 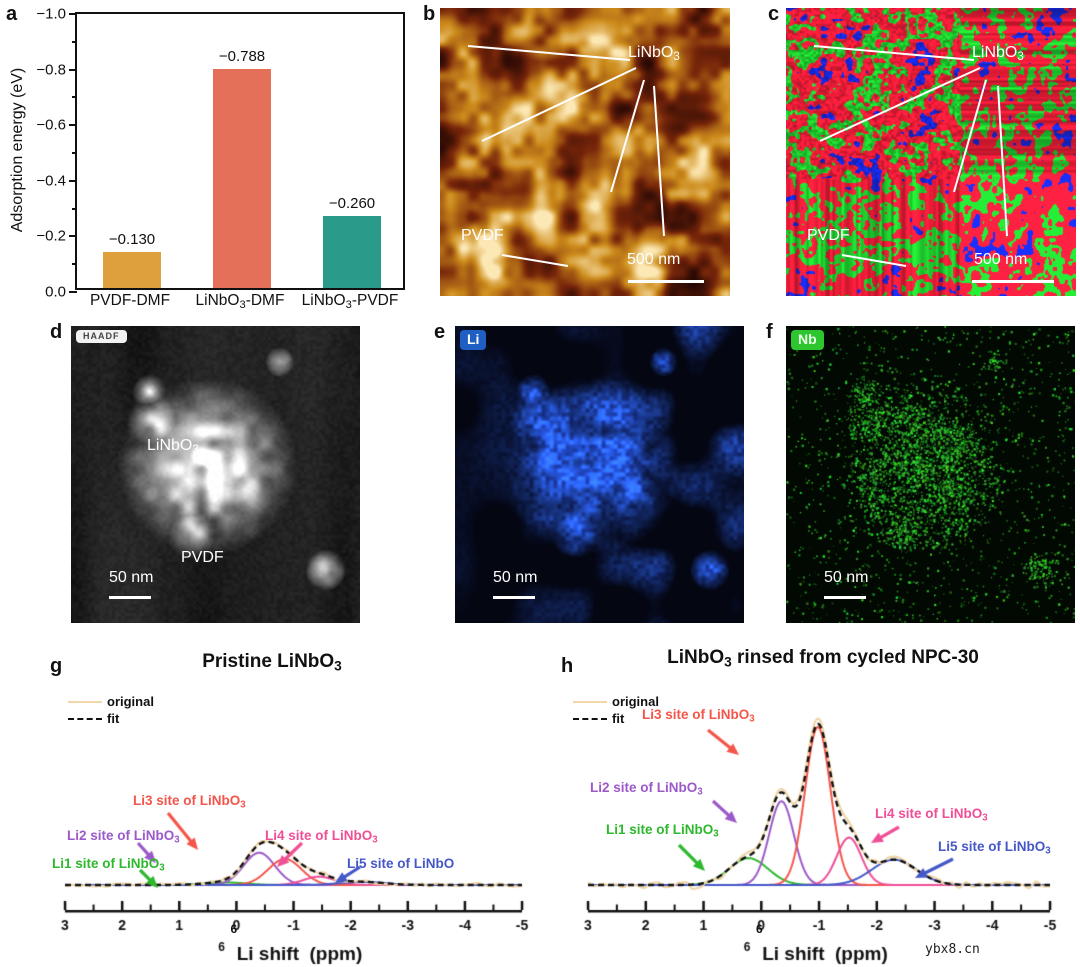 I want to click on panel-a-bar-value-label: −0.788, so click(x=242, y=56).